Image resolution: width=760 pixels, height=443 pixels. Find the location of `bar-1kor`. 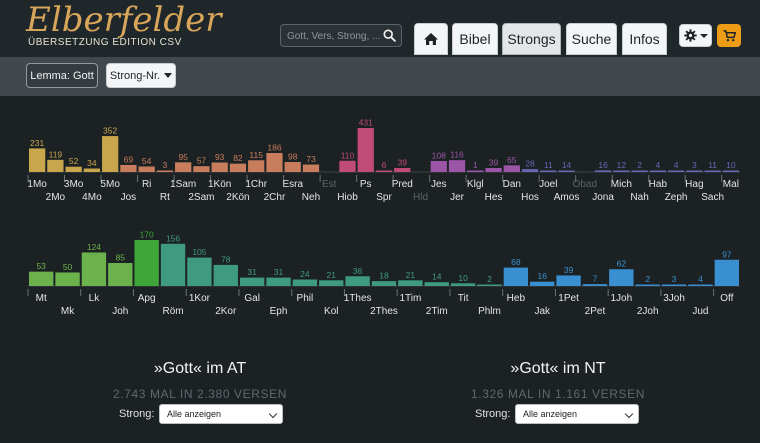

bar-1kor is located at coordinates (199, 271).